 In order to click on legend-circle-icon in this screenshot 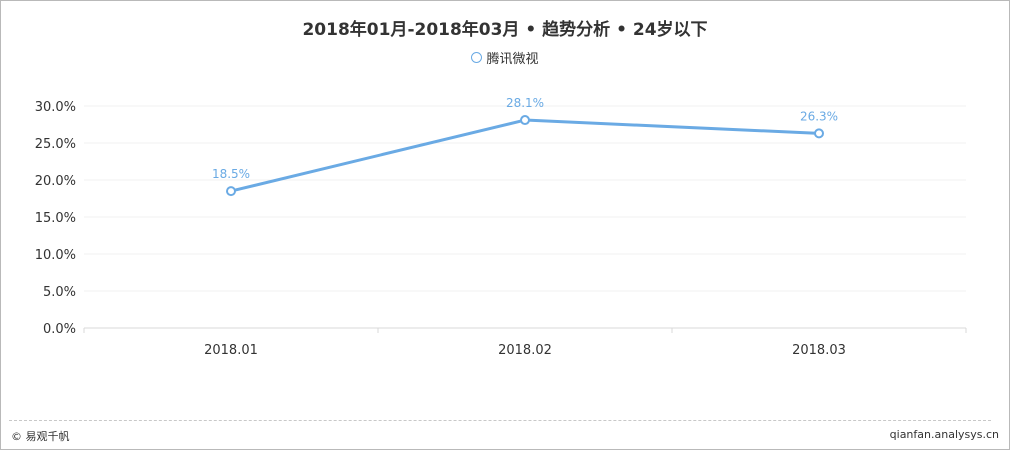, I will do `click(477, 57)`.